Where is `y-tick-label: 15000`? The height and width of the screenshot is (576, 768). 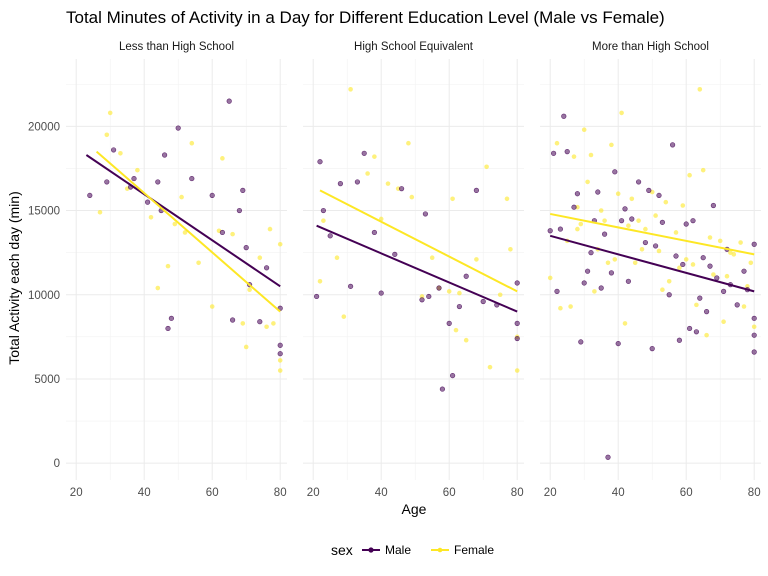
y-tick-label: 15000 is located at coordinates (44, 212).